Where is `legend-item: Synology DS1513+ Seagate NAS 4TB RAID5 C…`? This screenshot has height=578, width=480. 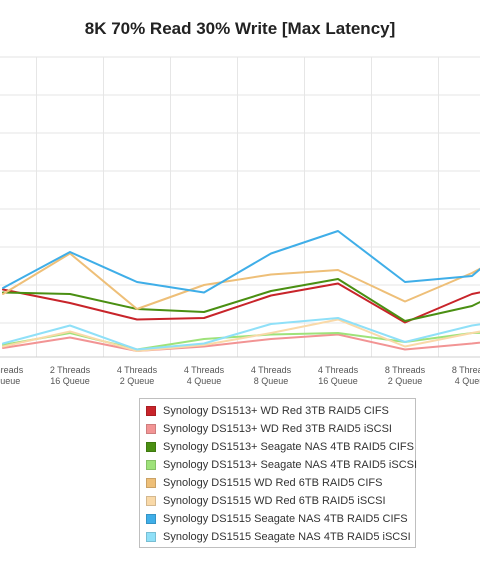
legend-item: Synology DS1513+ Seagate NAS 4TB RAID5 C… is located at coordinates (280, 447).